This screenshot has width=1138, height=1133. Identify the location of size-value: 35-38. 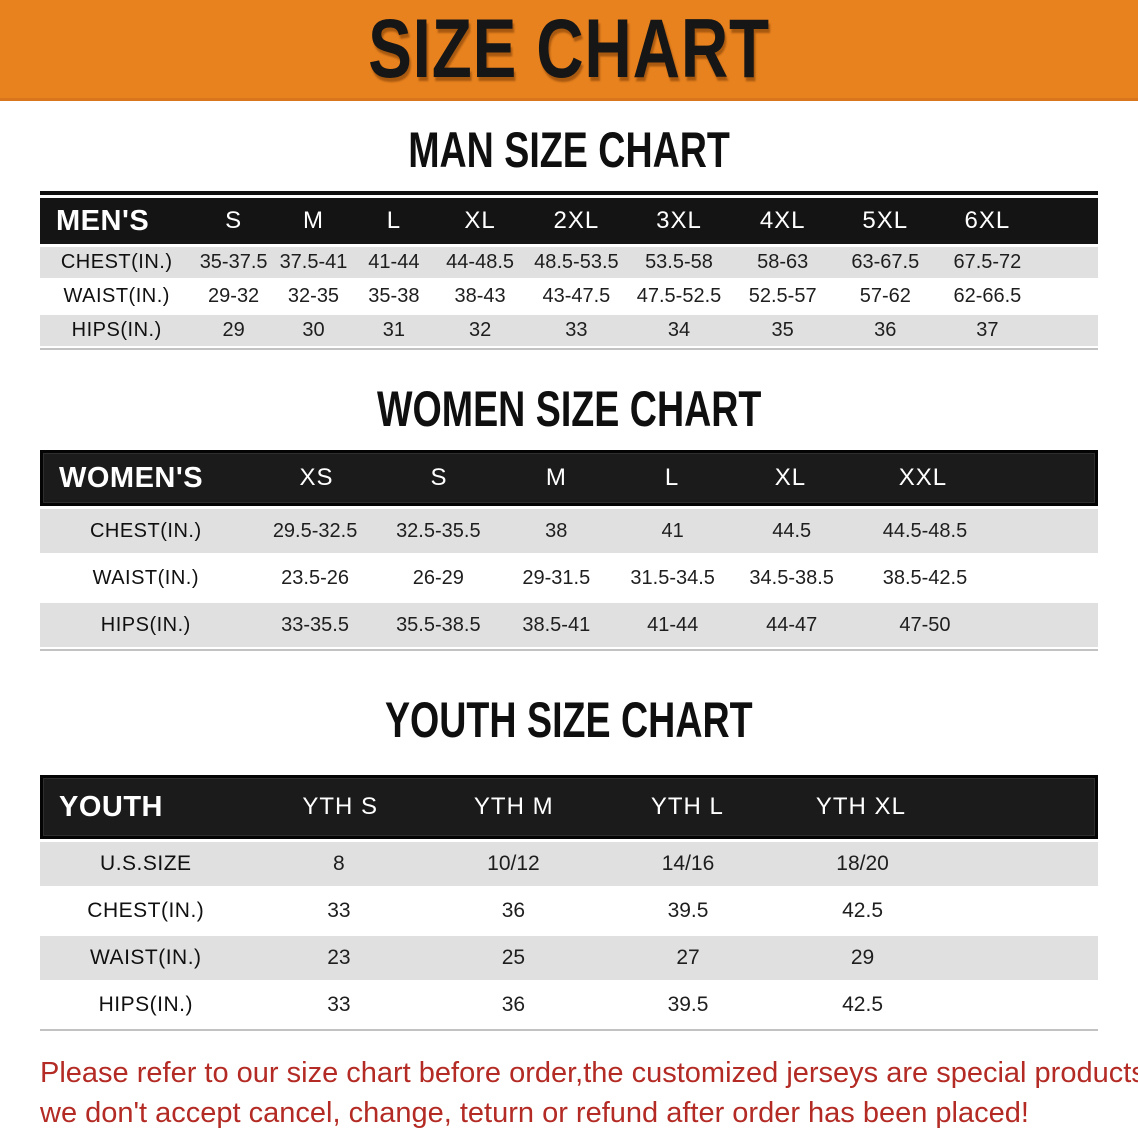
(394, 296).